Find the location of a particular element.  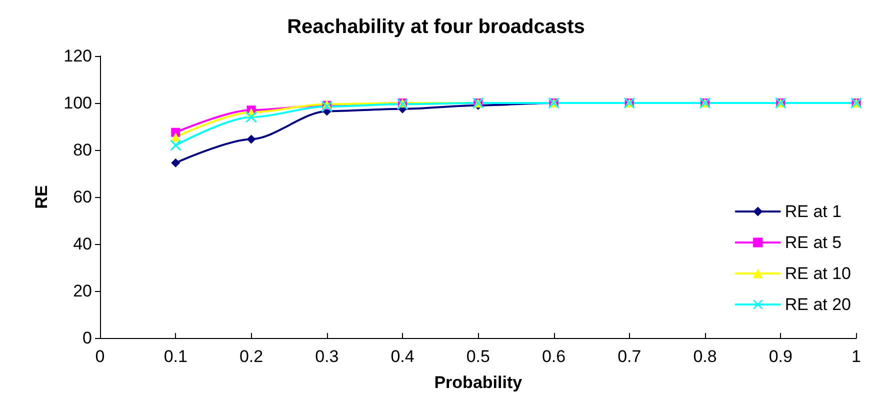

x-tick-label: 0.8 is located at coordinates (705, 356).